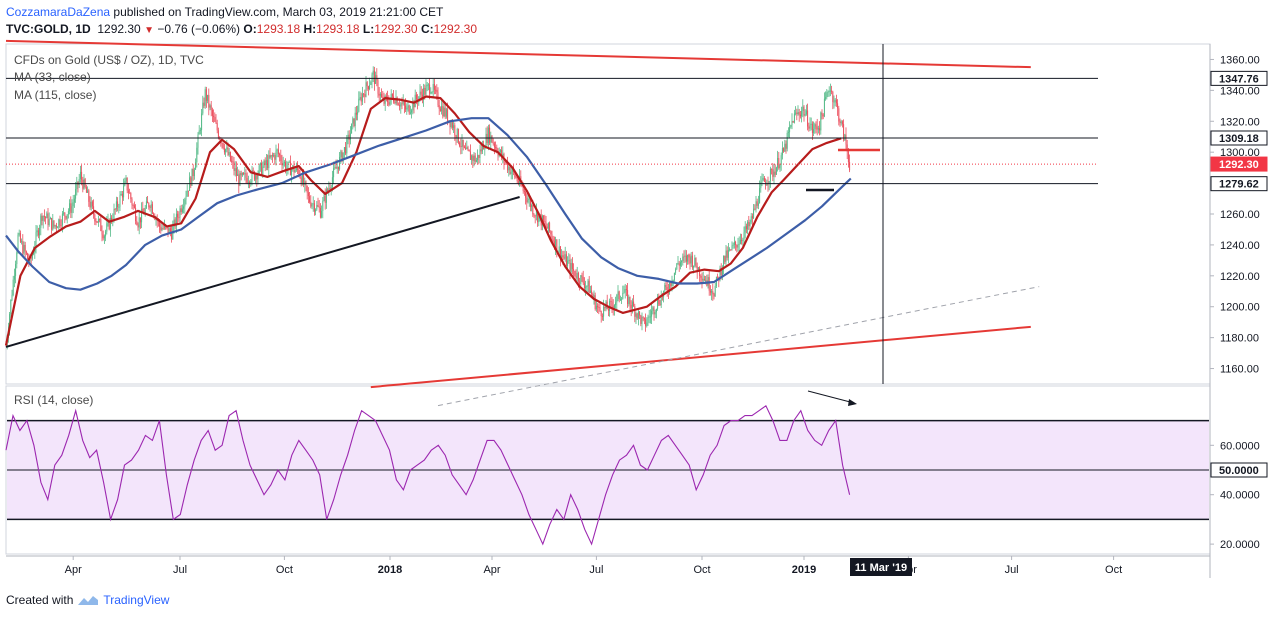 Image resolution: width=1274 pixels, height=618 pixels. I want to click on author-link: CozzamaraDaZena, so click(58, 12).